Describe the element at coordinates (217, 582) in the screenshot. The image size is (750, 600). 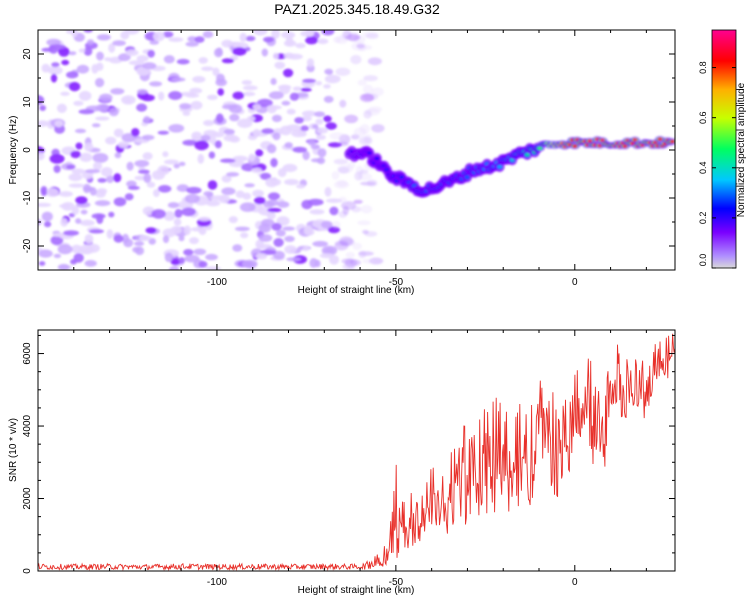
I see `snr-xtick-label: -100` at that location.